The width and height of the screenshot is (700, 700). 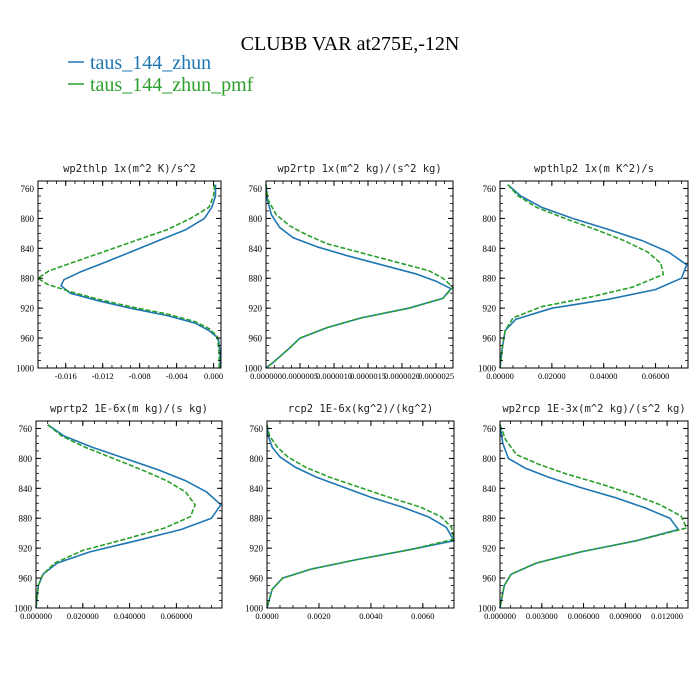 What do you see at coordinates (359, 169) in the screenshot?
I see `panel-title: wp2rtp 1x(m^2 kg)/(s^2 kg)` at bounding box center [359, 169].